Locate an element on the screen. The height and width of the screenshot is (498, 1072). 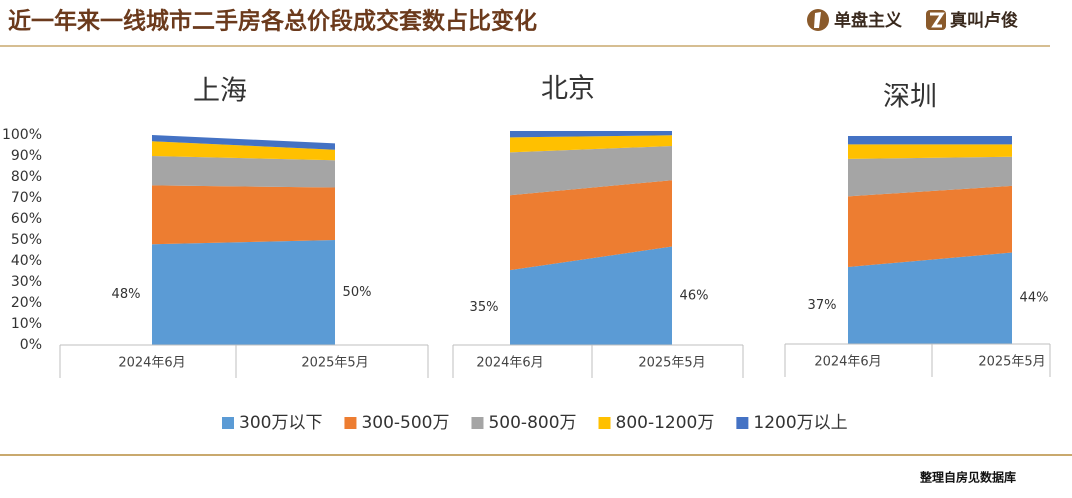
page-title: 近一年来一线城市二手房各总价段成交套数占比变化 is located at coordinates (272, 21).